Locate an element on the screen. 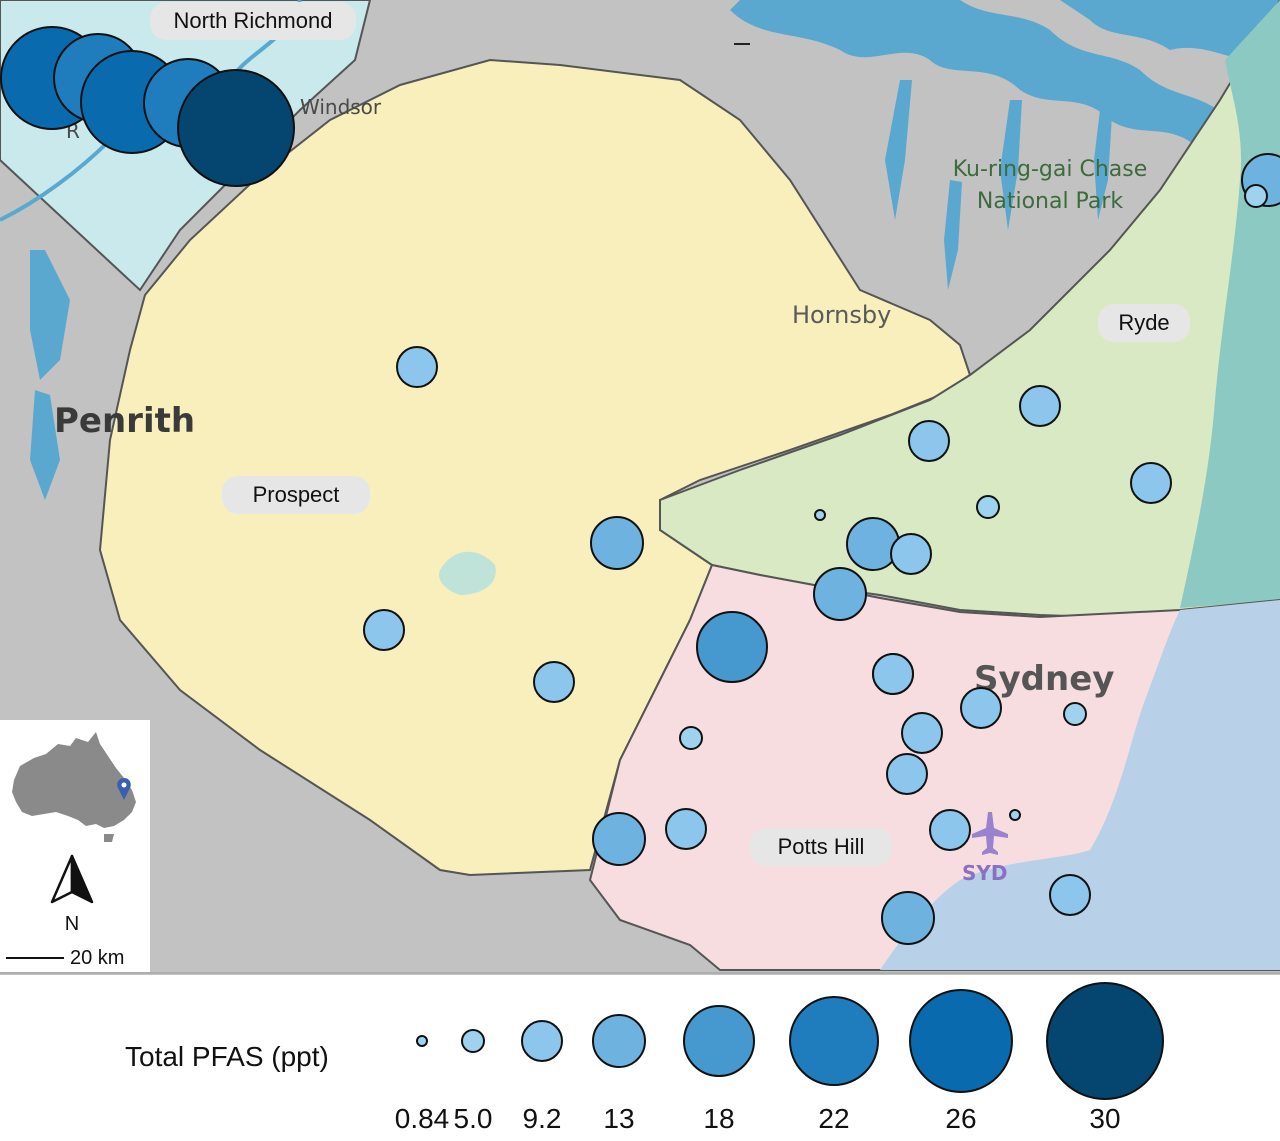  north-arrow-icon is located at coordinates (72, 879).